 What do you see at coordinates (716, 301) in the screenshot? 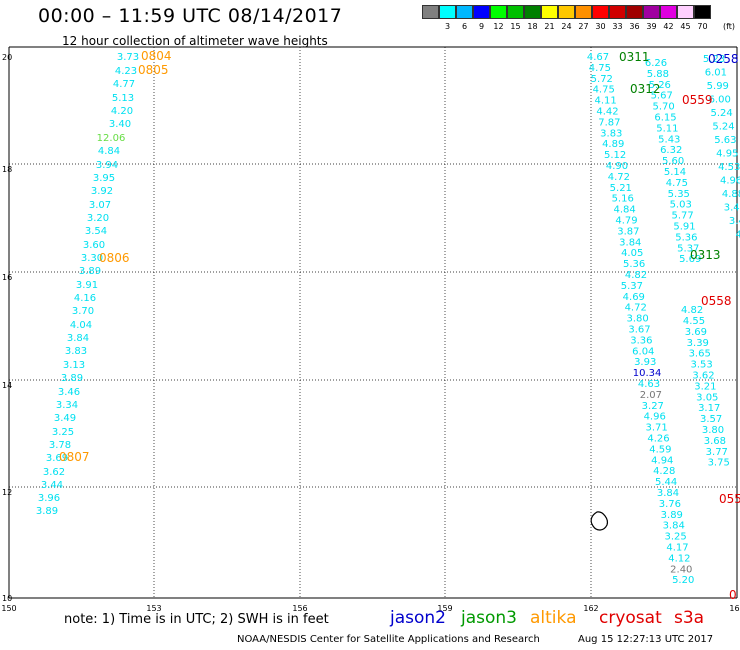
I see `pass-time-label: 0558` at bounding box center [716, 301].